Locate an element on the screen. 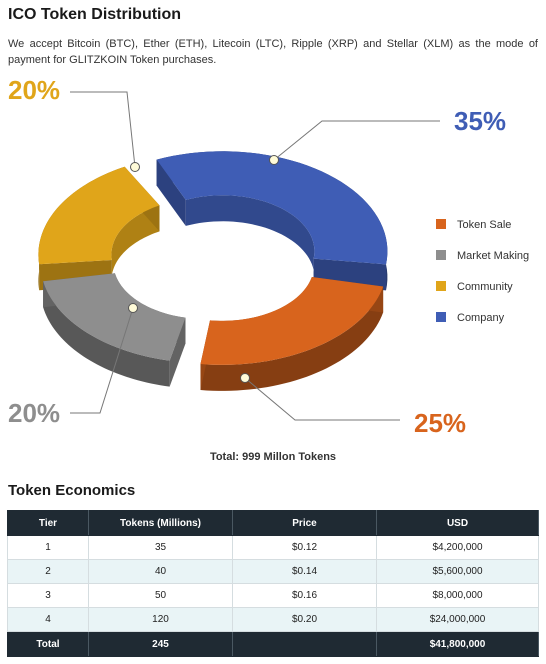 This screenshot has height=664, width=546. cell-tier: 1 is located at coordinates (48, 547).